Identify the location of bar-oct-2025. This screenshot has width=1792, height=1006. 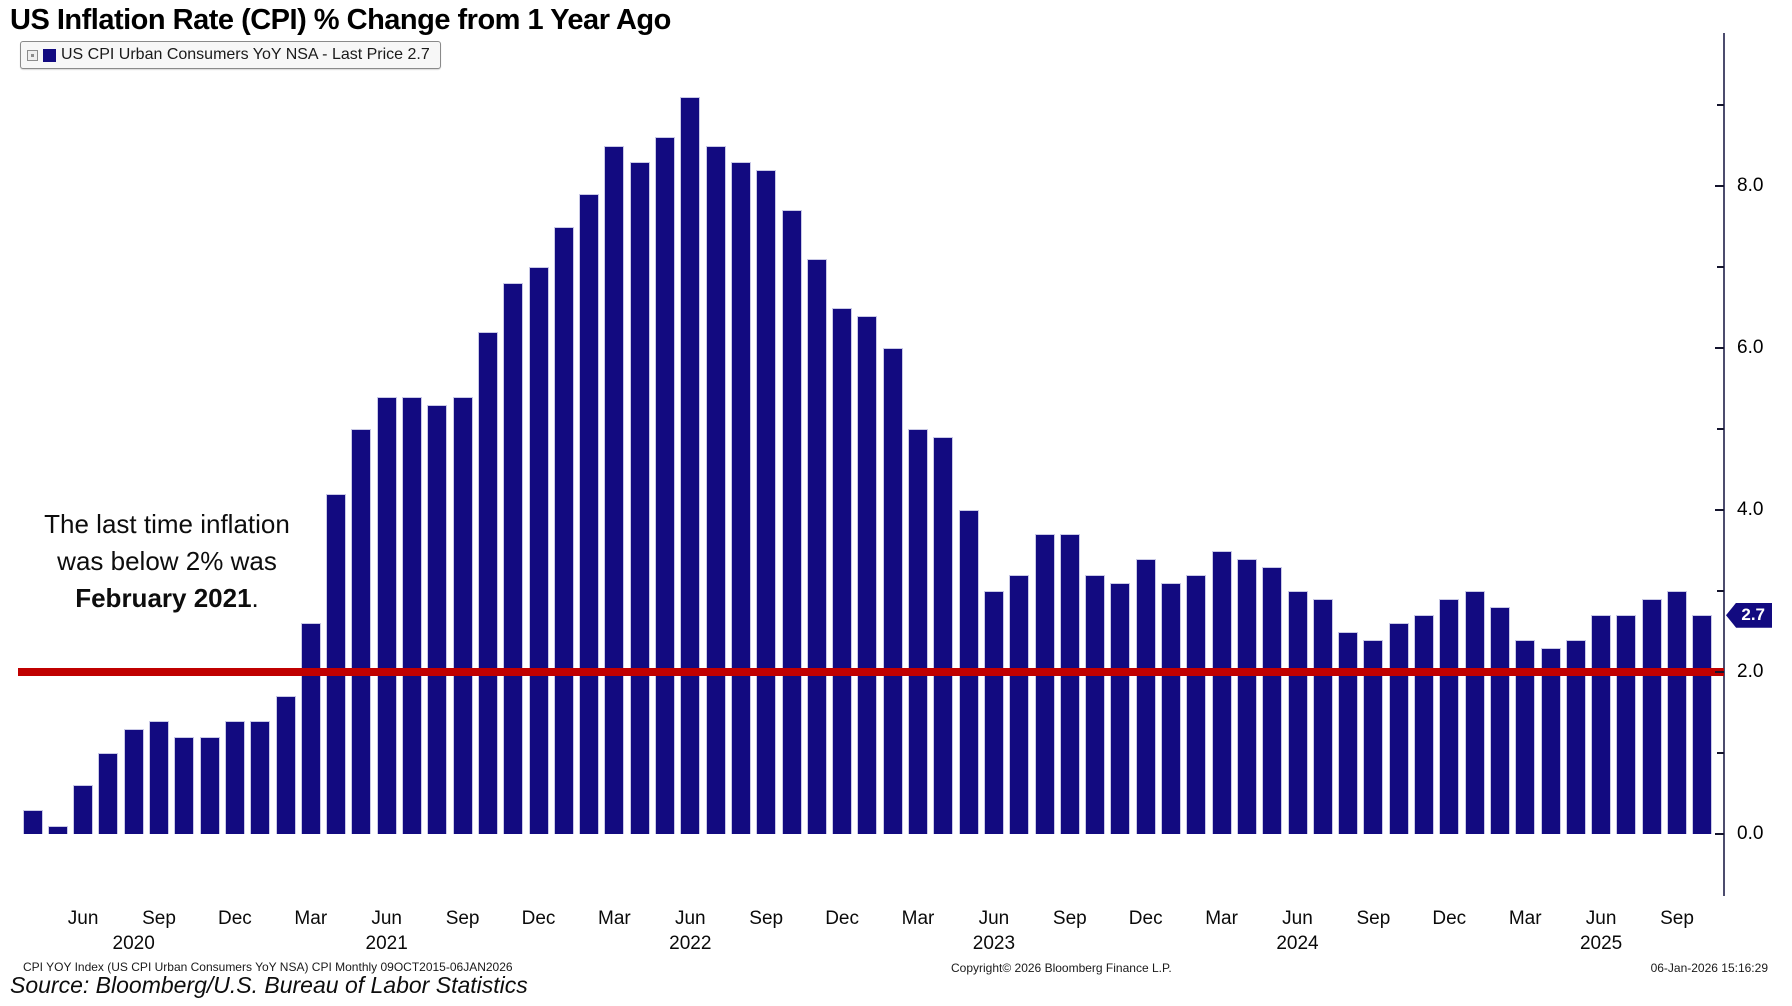
(1702, 724).